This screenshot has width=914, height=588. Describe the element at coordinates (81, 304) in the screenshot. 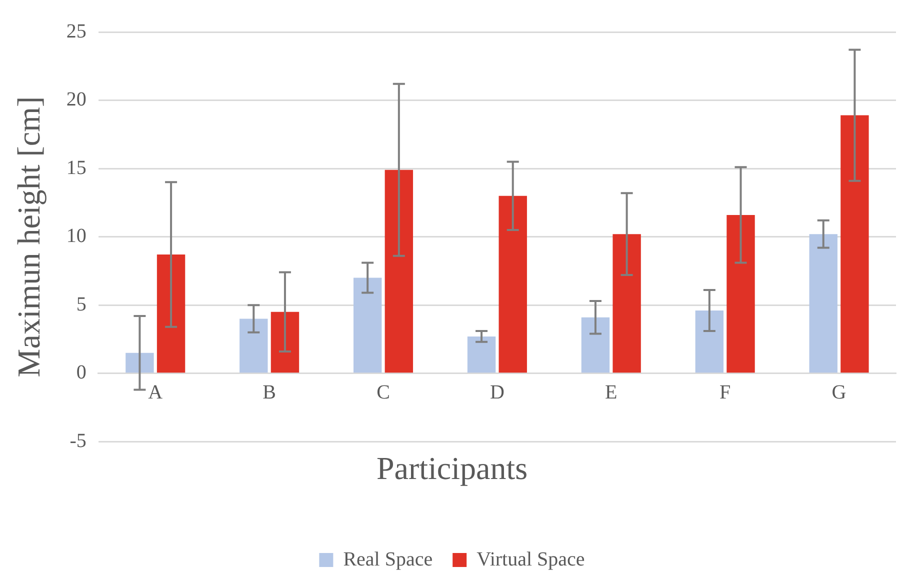

I see `y-tick-label: 5` at that location.